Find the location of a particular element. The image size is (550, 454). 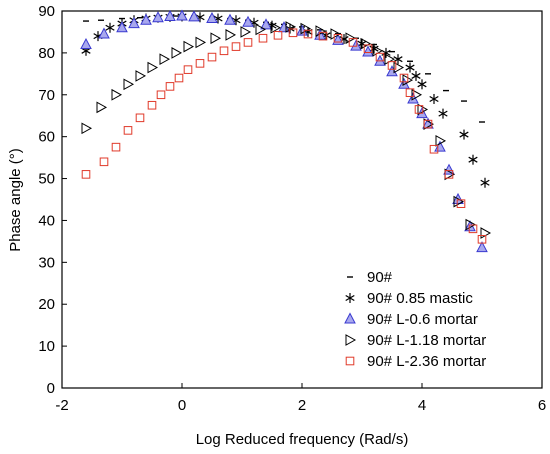

legend-label: 90# L-0.6 mortar is located at coordinates (422, 319).